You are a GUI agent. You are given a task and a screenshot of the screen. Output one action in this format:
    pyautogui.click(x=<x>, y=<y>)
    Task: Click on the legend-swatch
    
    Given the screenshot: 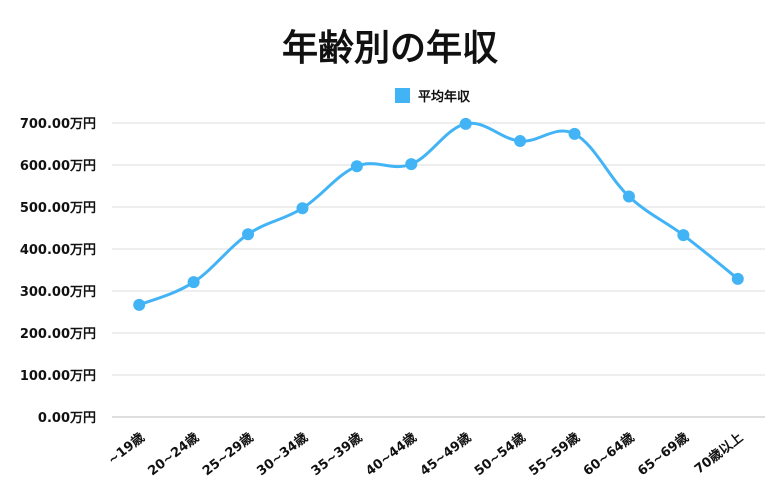 What is the action you would take?
    pyautogui.click(x=402, y=95)
    